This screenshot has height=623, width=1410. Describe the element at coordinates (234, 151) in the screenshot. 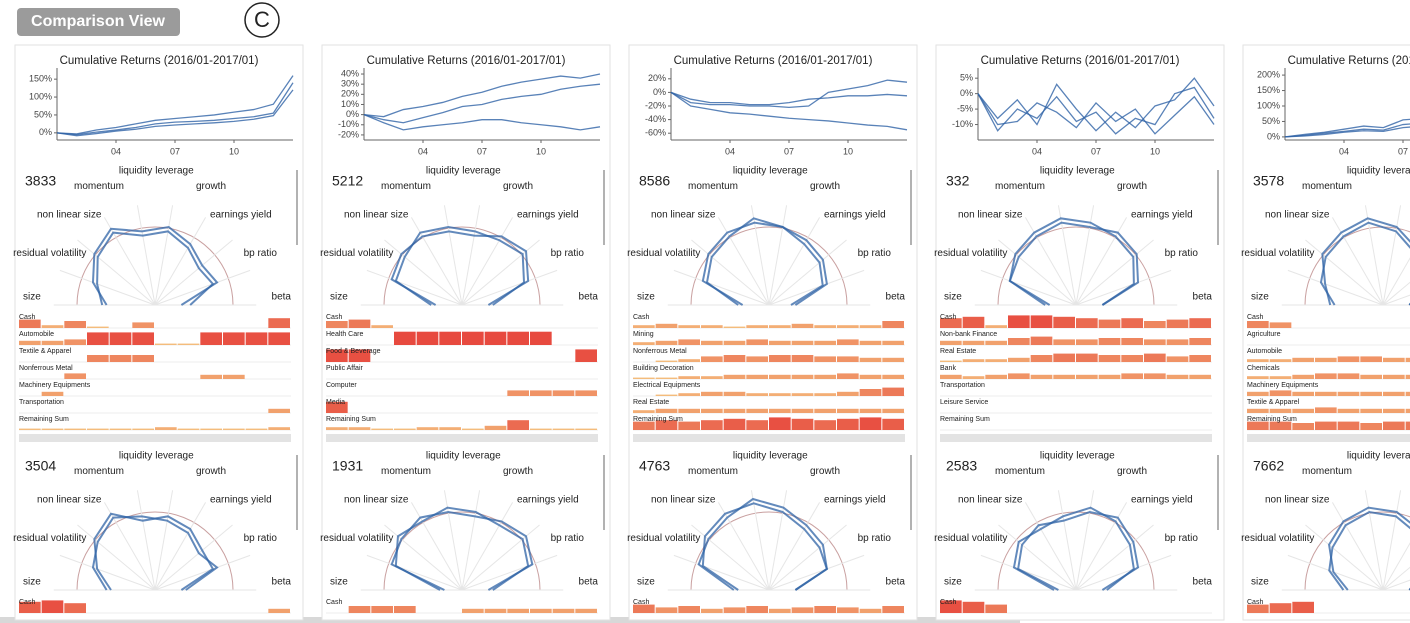

I see `x-tick-label: 10` at that location.